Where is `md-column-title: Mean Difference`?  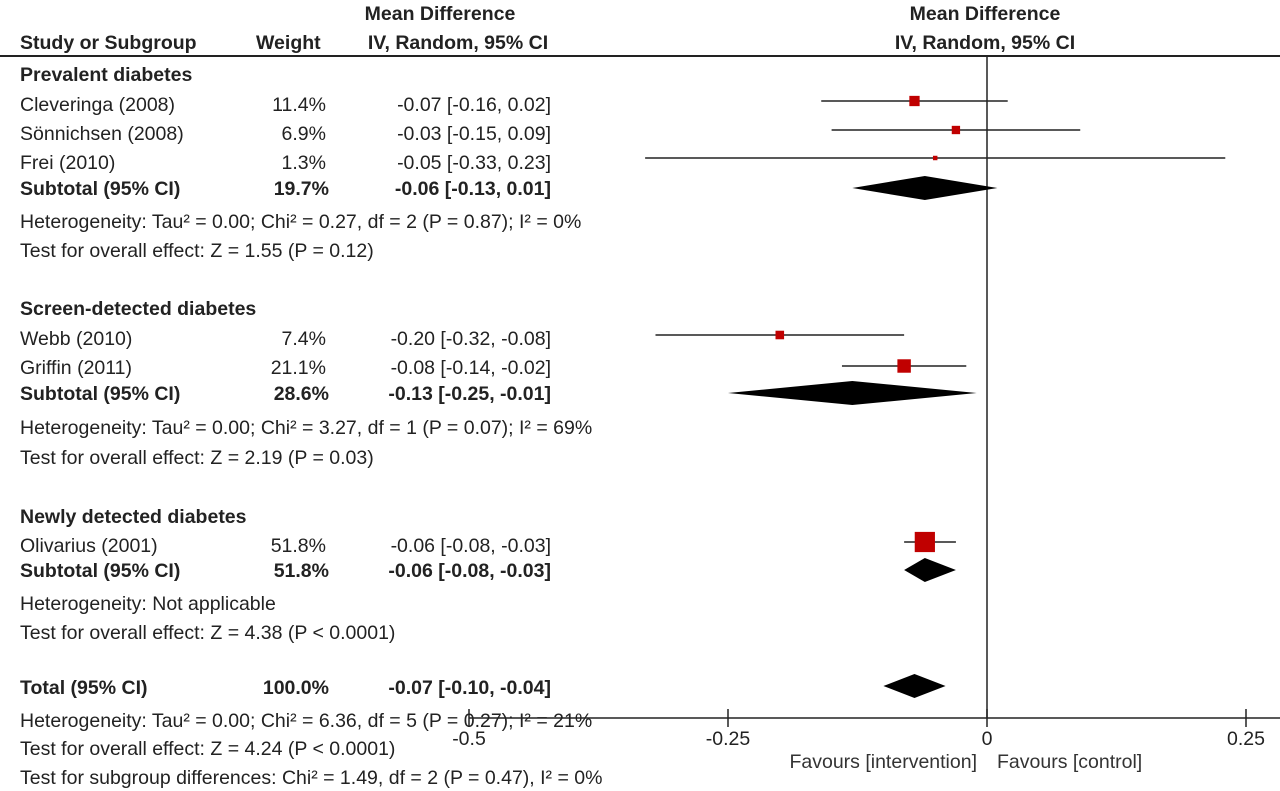 md-column-title: Mean Difference is located at coordinates (440, 14).